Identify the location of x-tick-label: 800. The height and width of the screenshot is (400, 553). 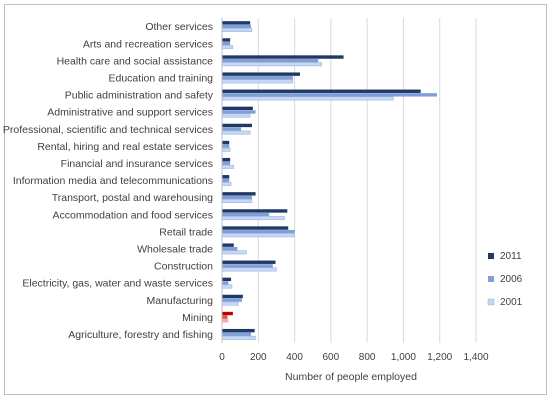
(367, 357).